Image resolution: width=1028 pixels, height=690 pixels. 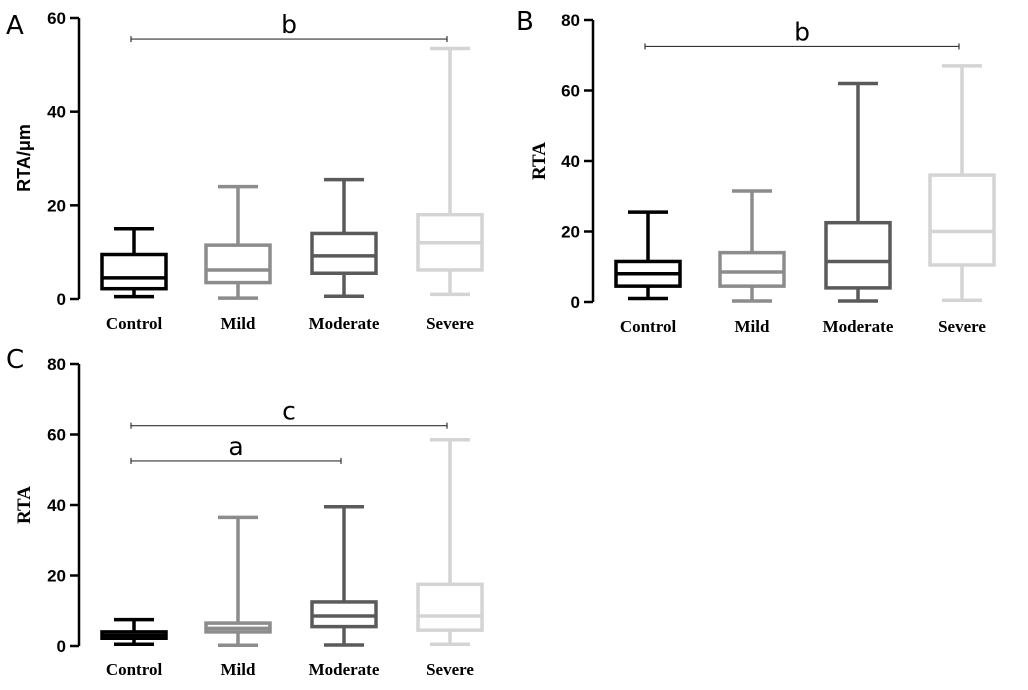 I want to click on significance-label: a, so click(x=235, y=446).